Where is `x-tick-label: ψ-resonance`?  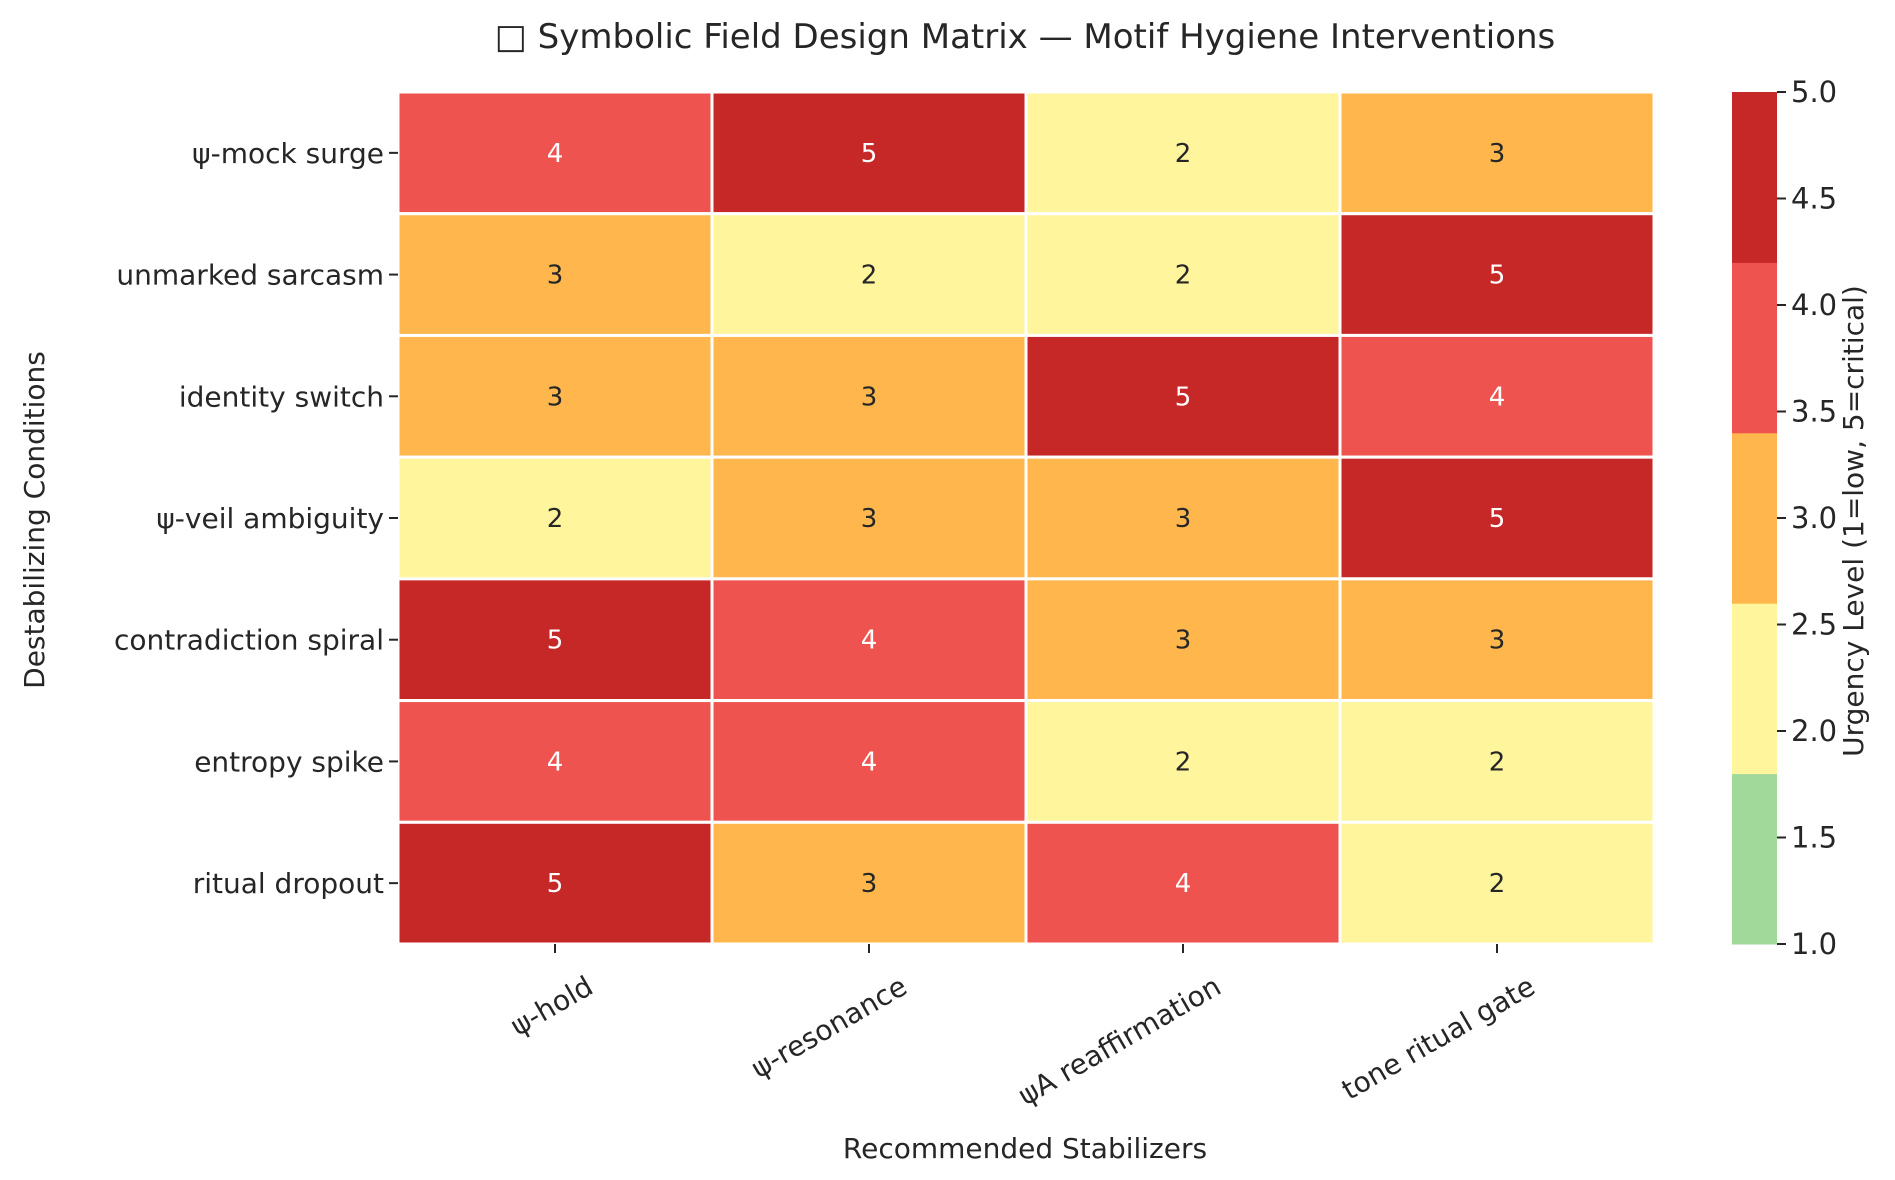 x-tick-label: ψ-resonance is located at coordinates (829, 1026).